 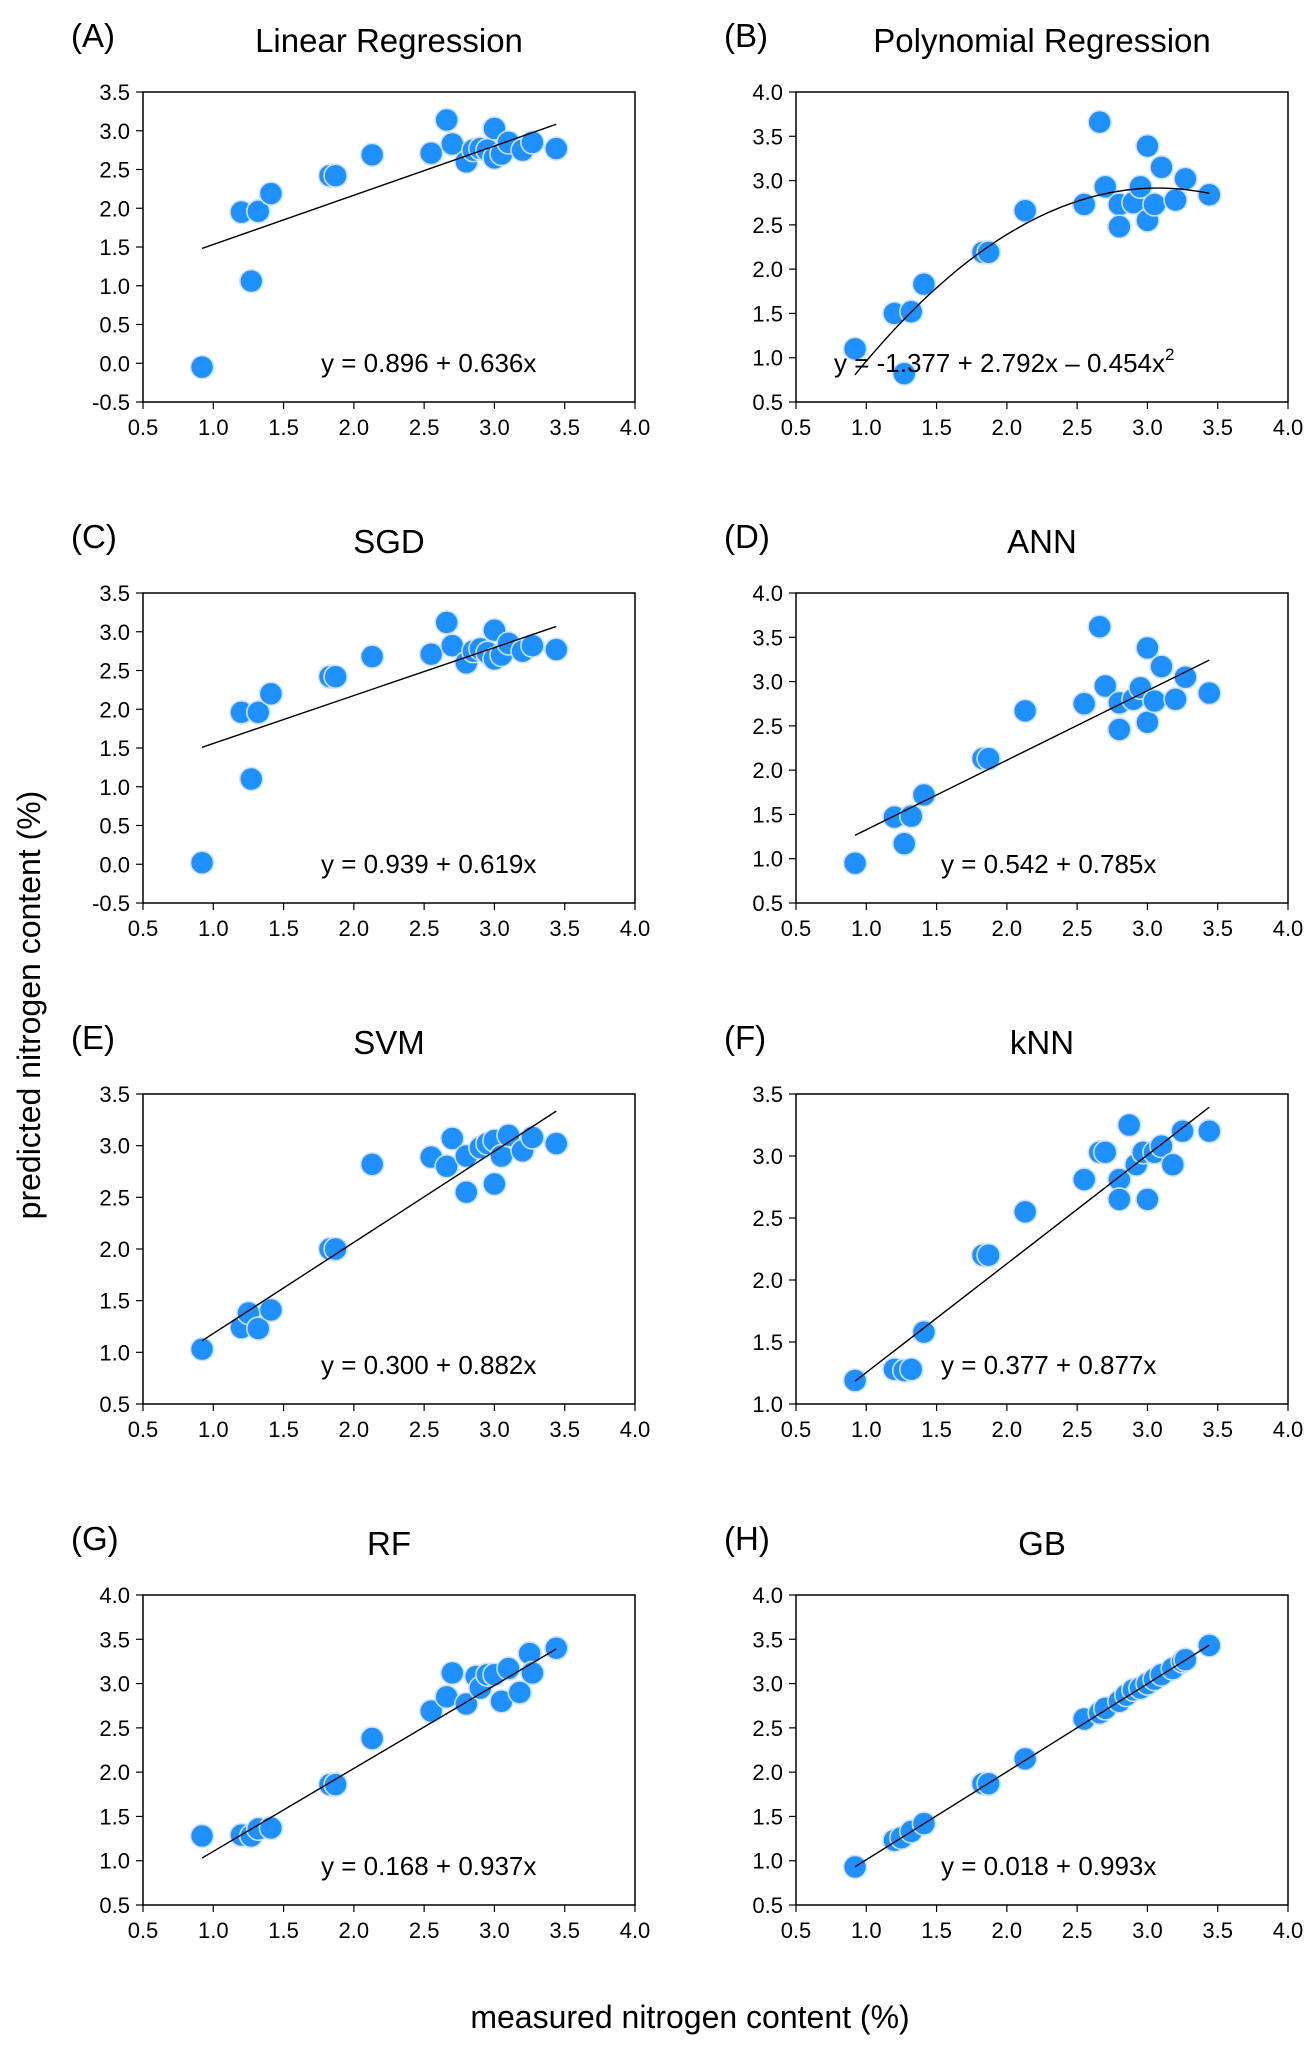 I want to click on equation-text: y = 0.939 + 0.619x, so click(x=428, y=864).